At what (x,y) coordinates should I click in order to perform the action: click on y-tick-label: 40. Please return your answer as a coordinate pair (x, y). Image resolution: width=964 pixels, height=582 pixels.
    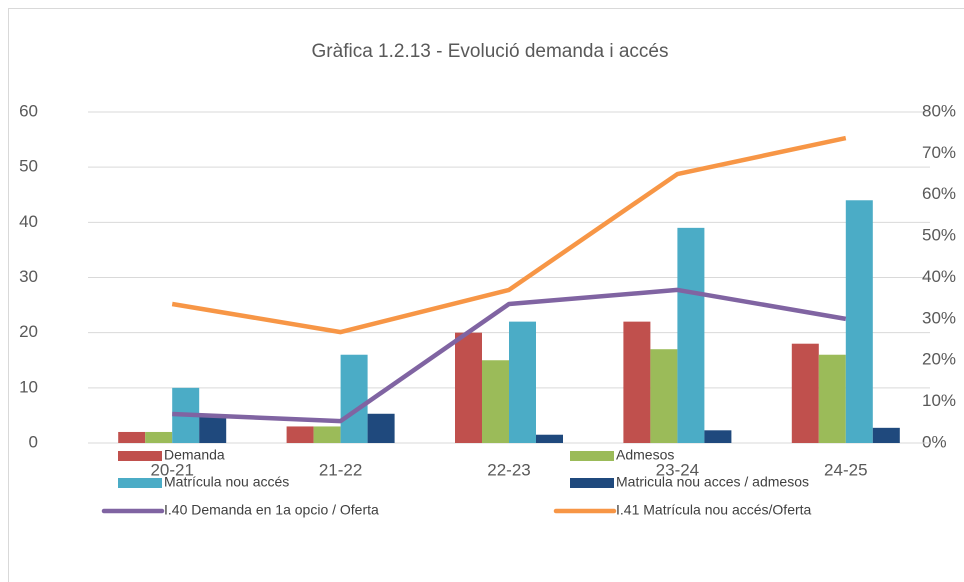
    Looking at the image, I should click on (28, 221).